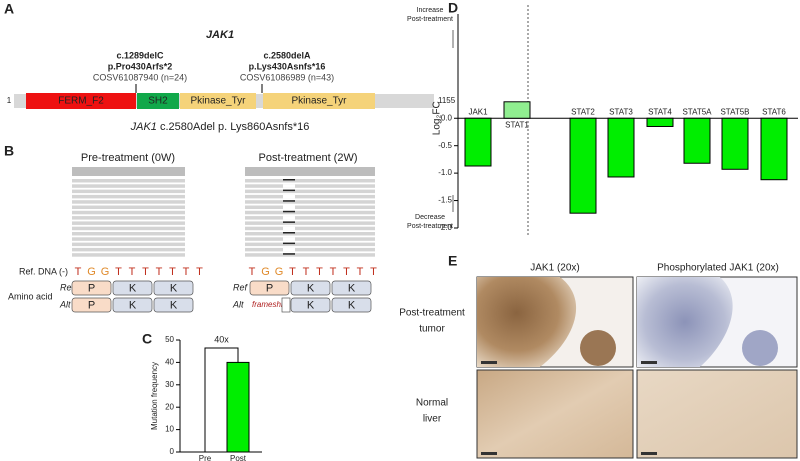 The width and height of the screenshot is (800, 461). What do you see at coordinates (154, 396) in the screenshot?
I see `y-axis-label: Mutation frequency` at bounding box center [154, 396].